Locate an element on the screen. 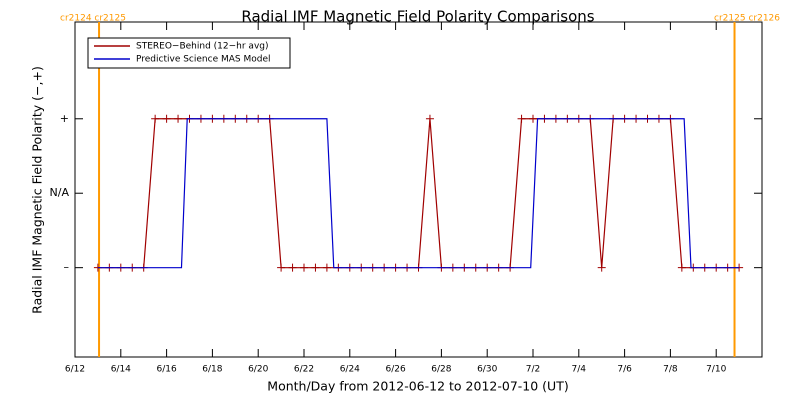 The width and height of the screenshot is (800, 400). x-tick-label: 6/22 is located at coordinates (304, 370).